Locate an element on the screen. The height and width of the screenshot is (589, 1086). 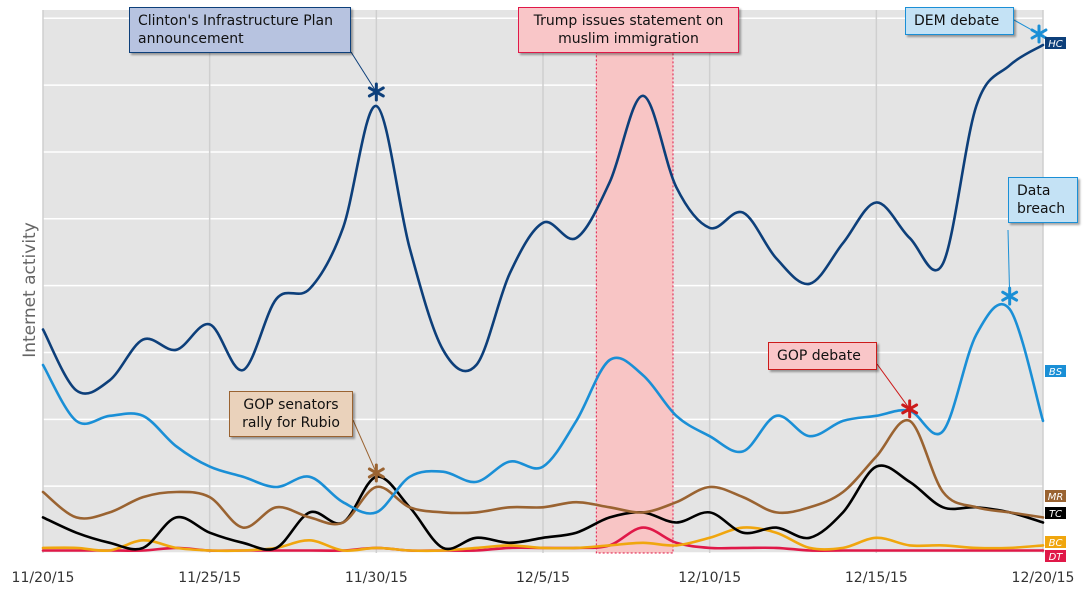
series-end-label-hc: HC is located at coordinates (1055, 43).